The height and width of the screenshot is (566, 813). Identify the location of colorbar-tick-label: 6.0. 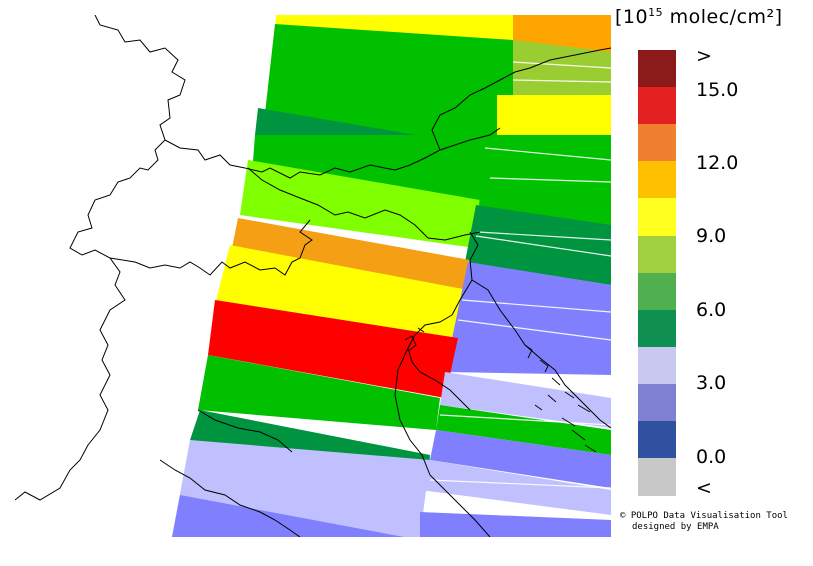
(711, 310).